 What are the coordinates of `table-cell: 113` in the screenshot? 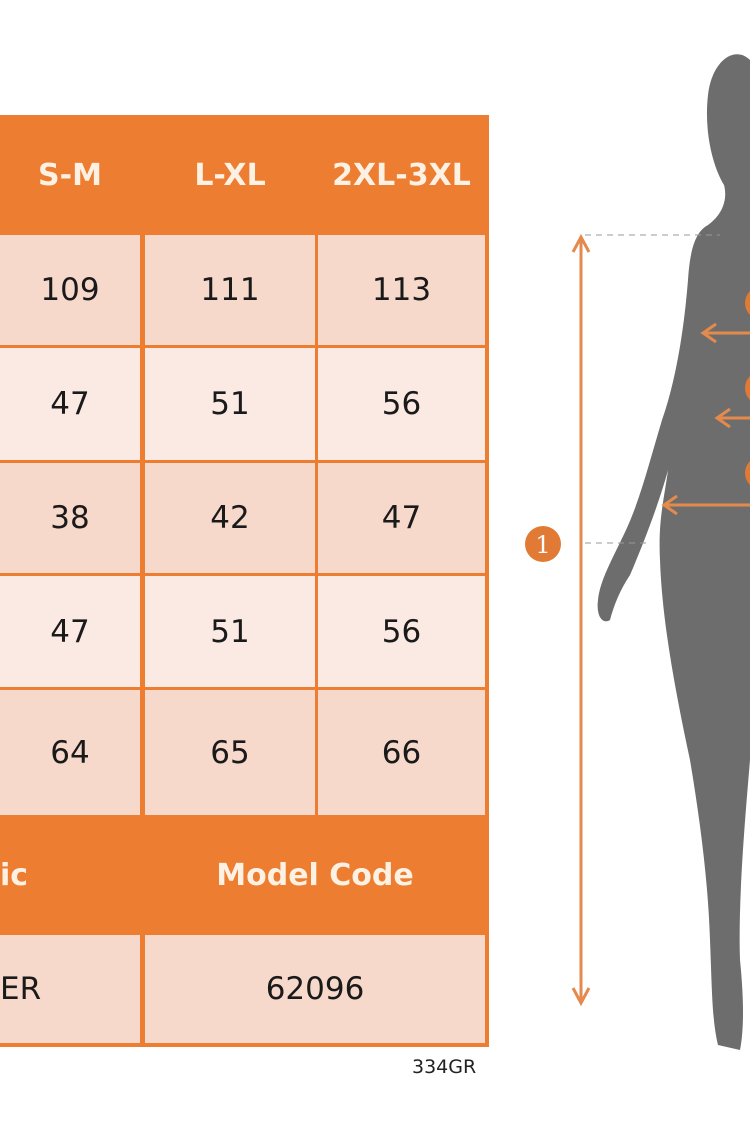 It's located at (401, 290).